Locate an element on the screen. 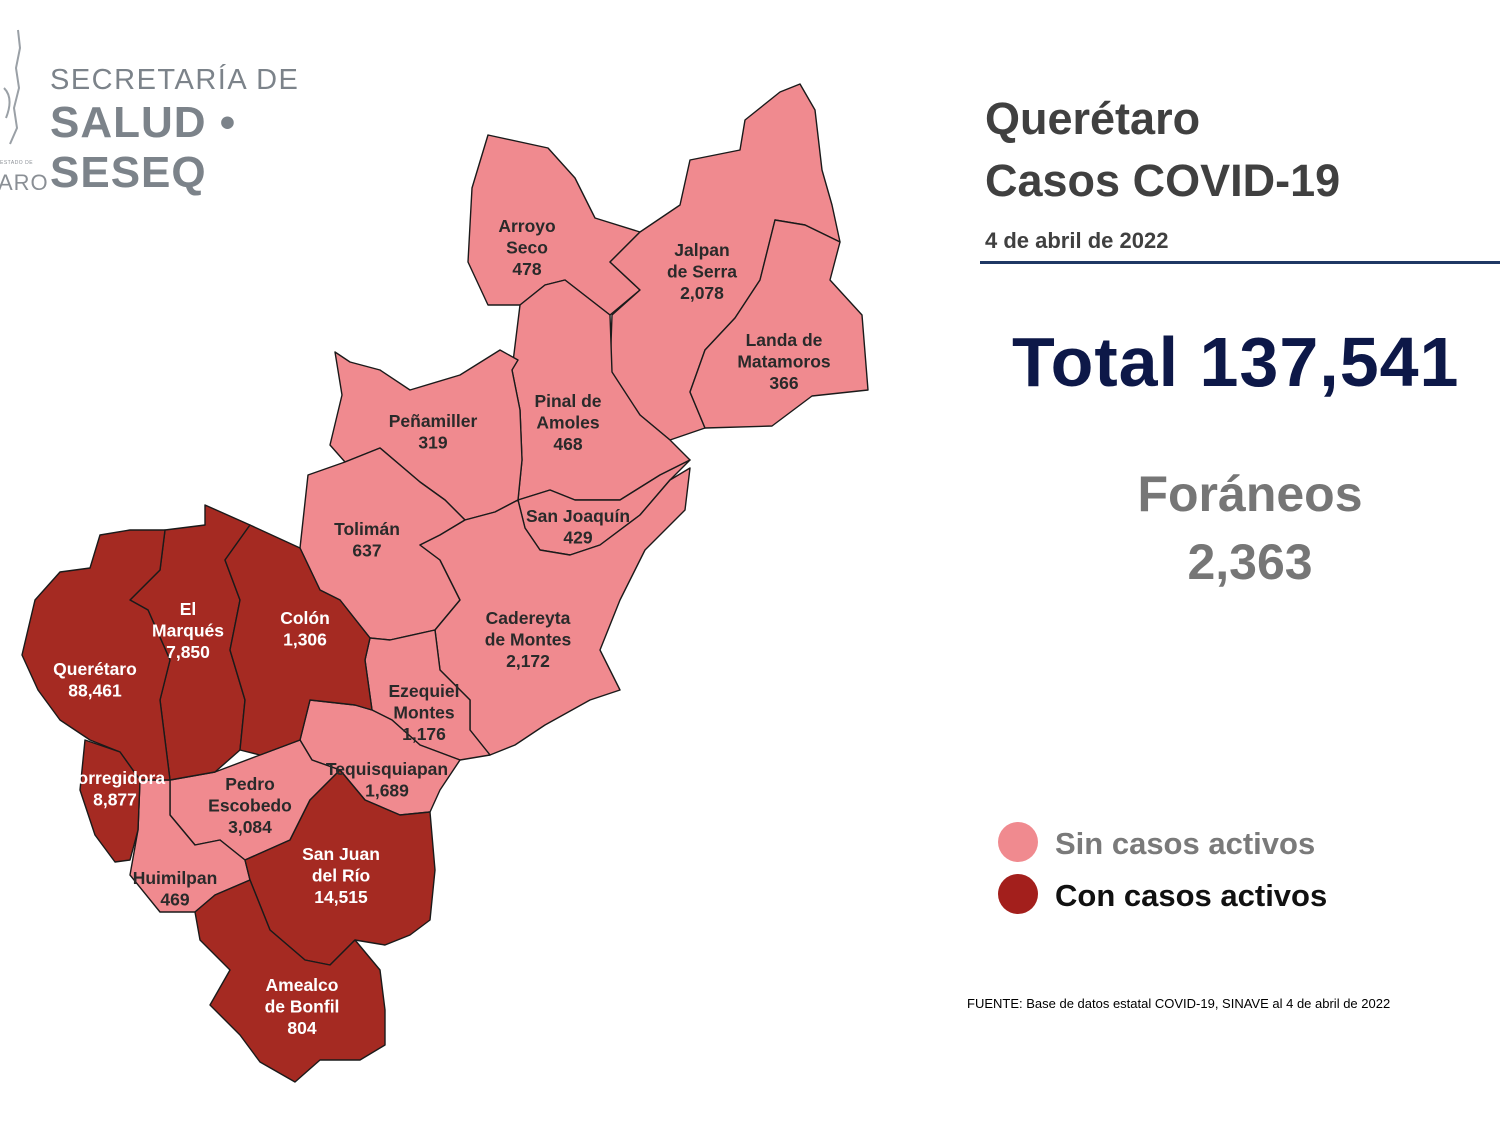 The image size is (1500, 1125). title-line1: Querétaro is located at coordinates (1093, 118).